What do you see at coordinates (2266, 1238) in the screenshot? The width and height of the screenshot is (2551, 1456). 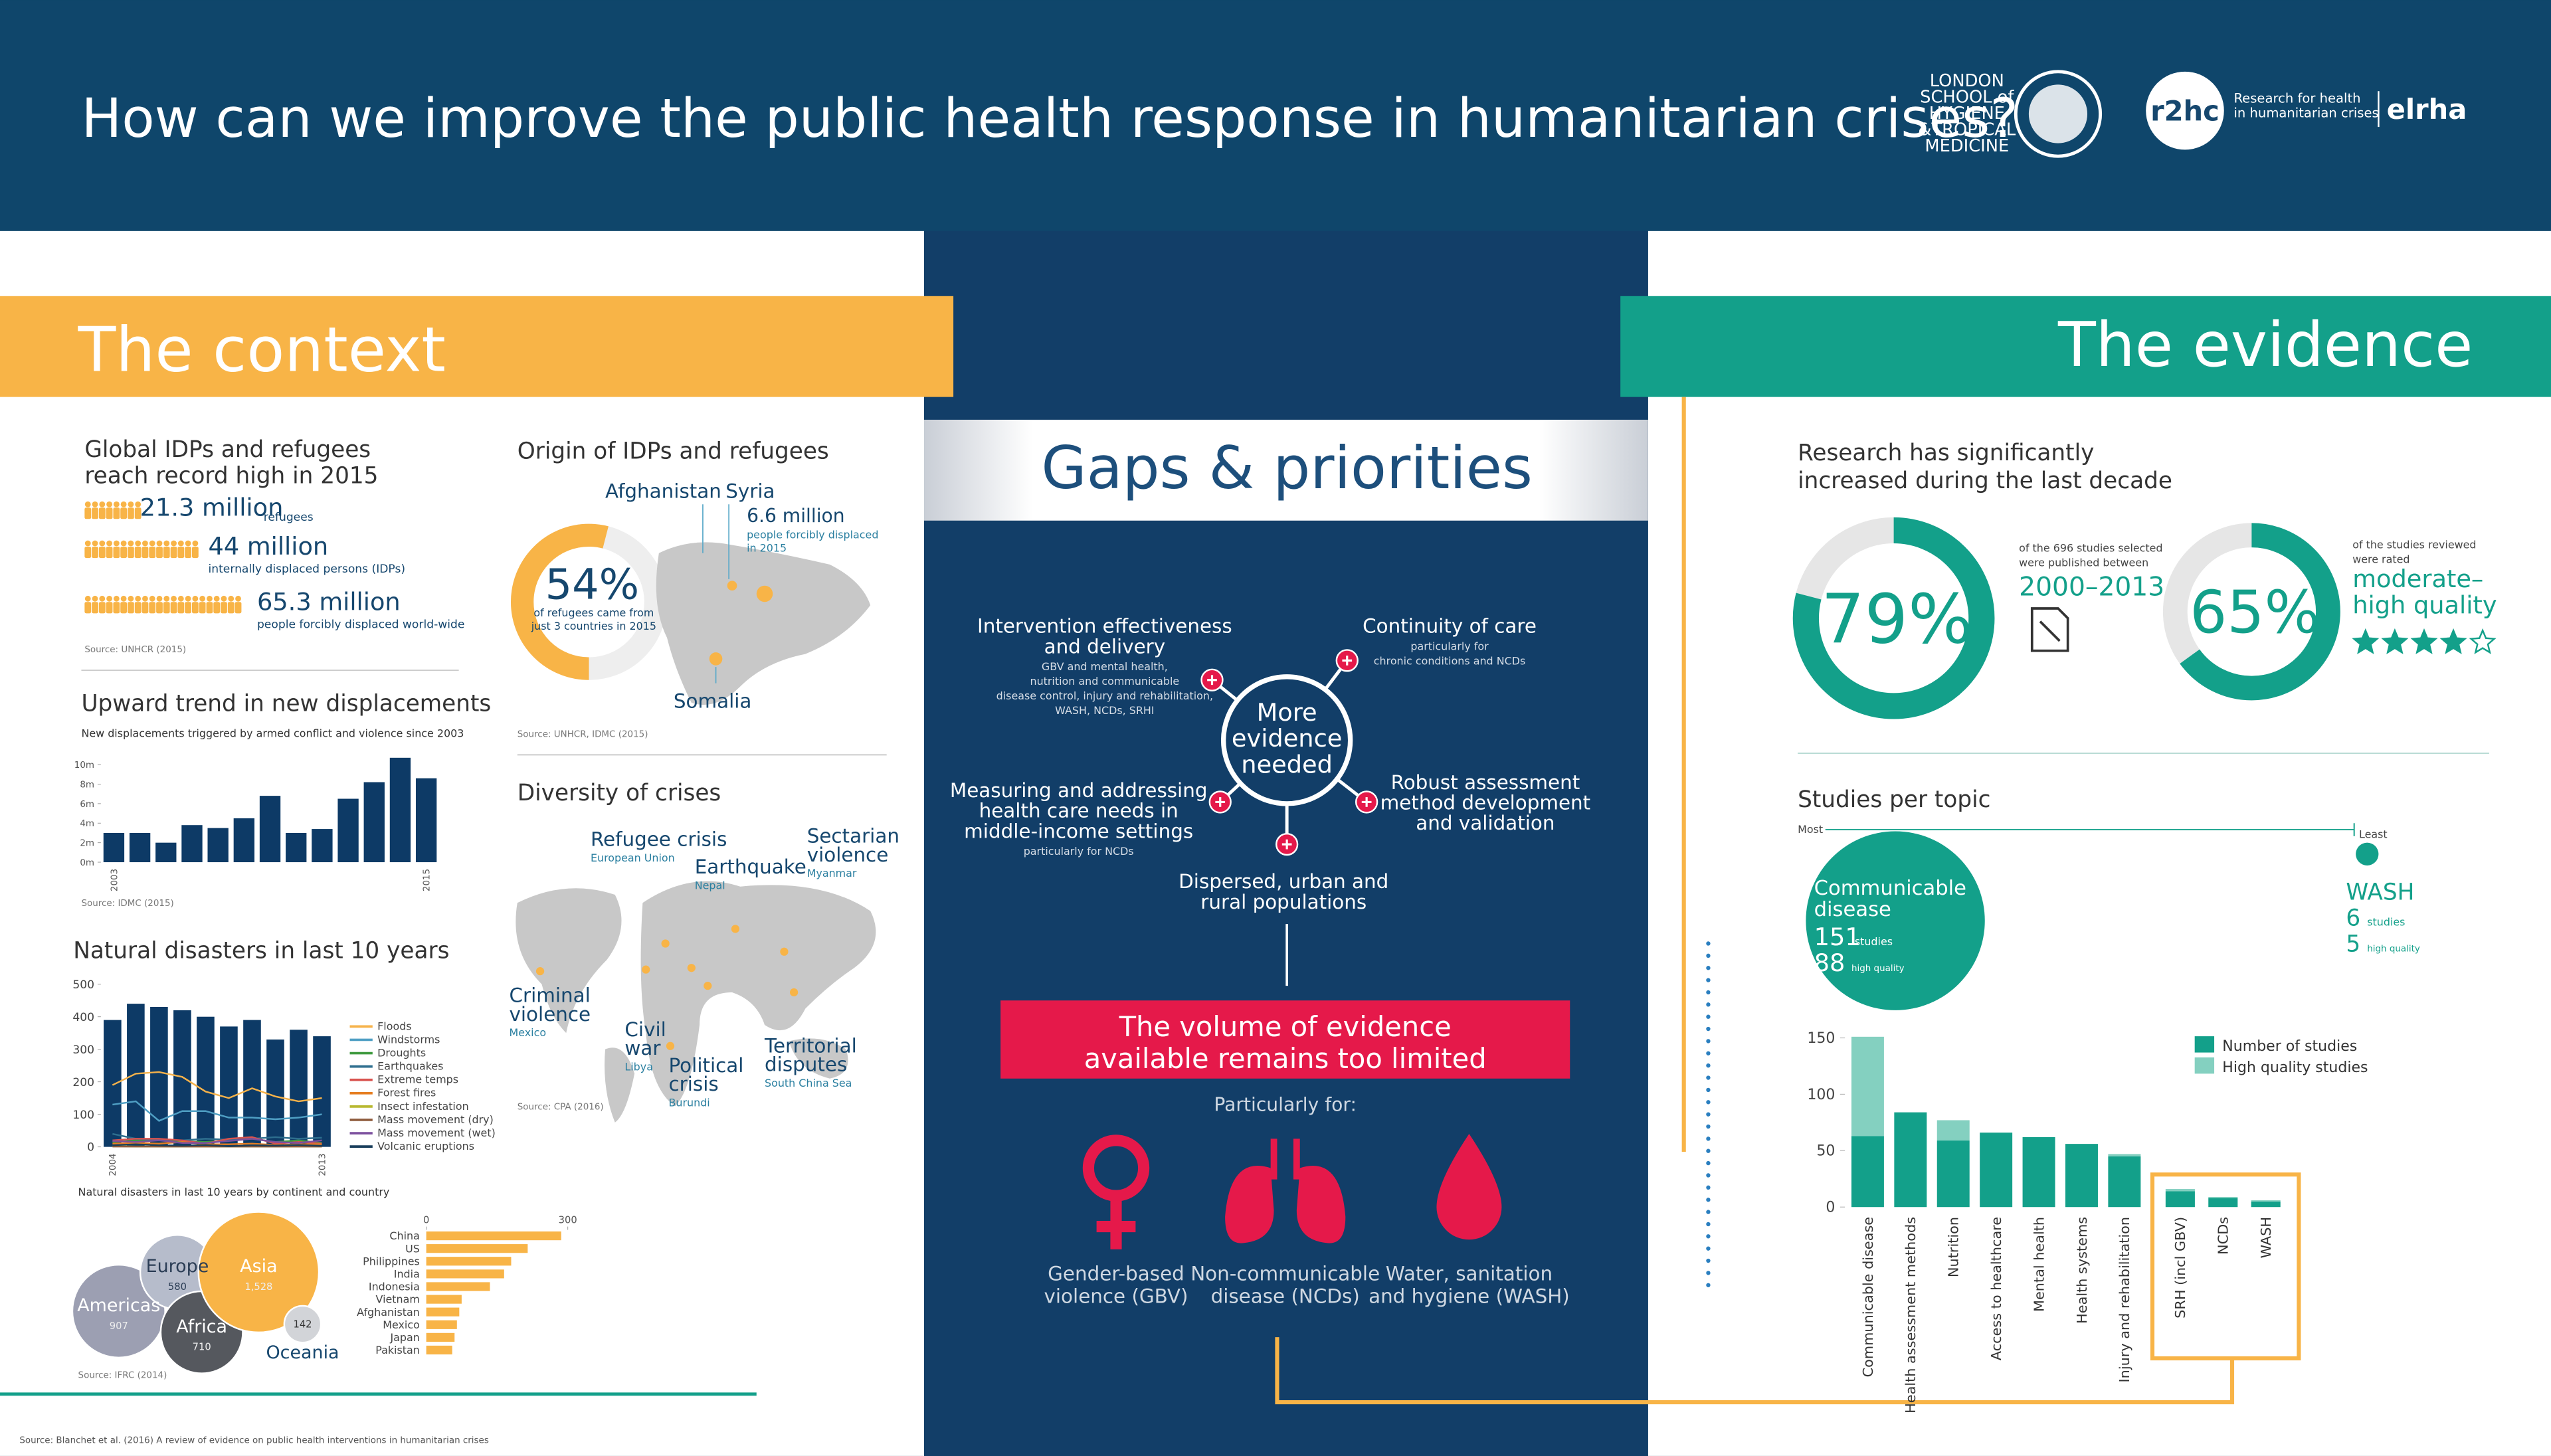 I see `x-tick-label: WASH` at bounding box center [2266, 1238].